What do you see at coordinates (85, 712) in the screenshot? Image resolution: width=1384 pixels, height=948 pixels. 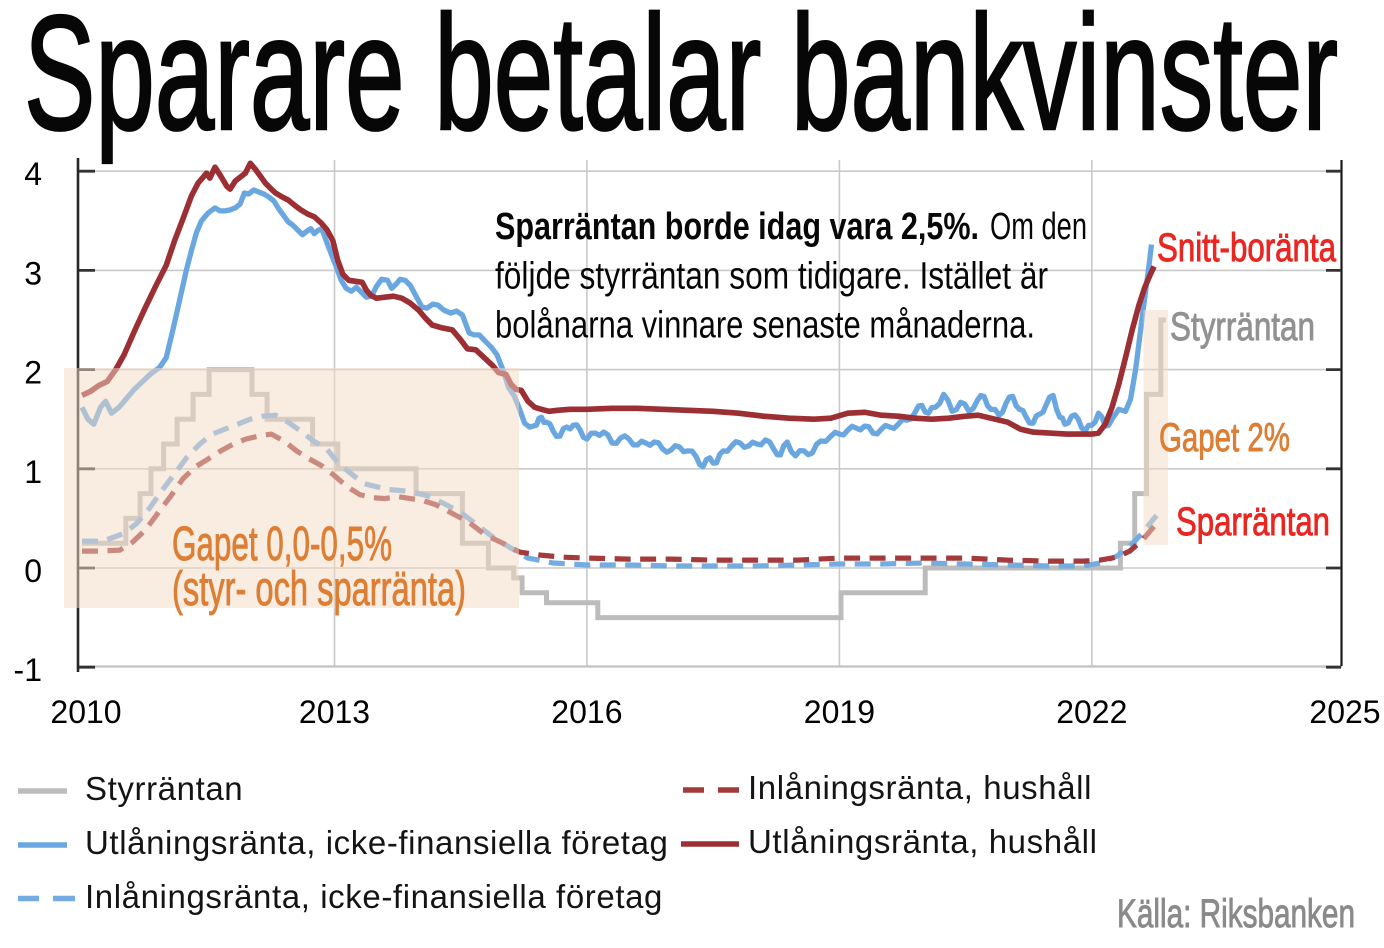 I see `svg-text: 2010` at bounding box center [85, 712].